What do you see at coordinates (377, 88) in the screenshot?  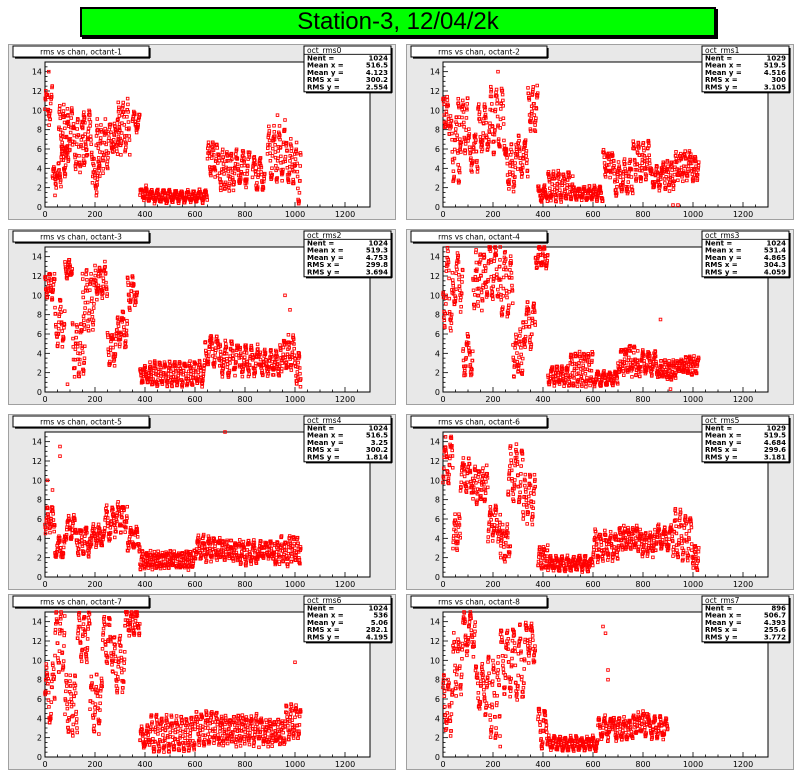 I see `stats-value: 2.554` at bounding box center [377, 88].